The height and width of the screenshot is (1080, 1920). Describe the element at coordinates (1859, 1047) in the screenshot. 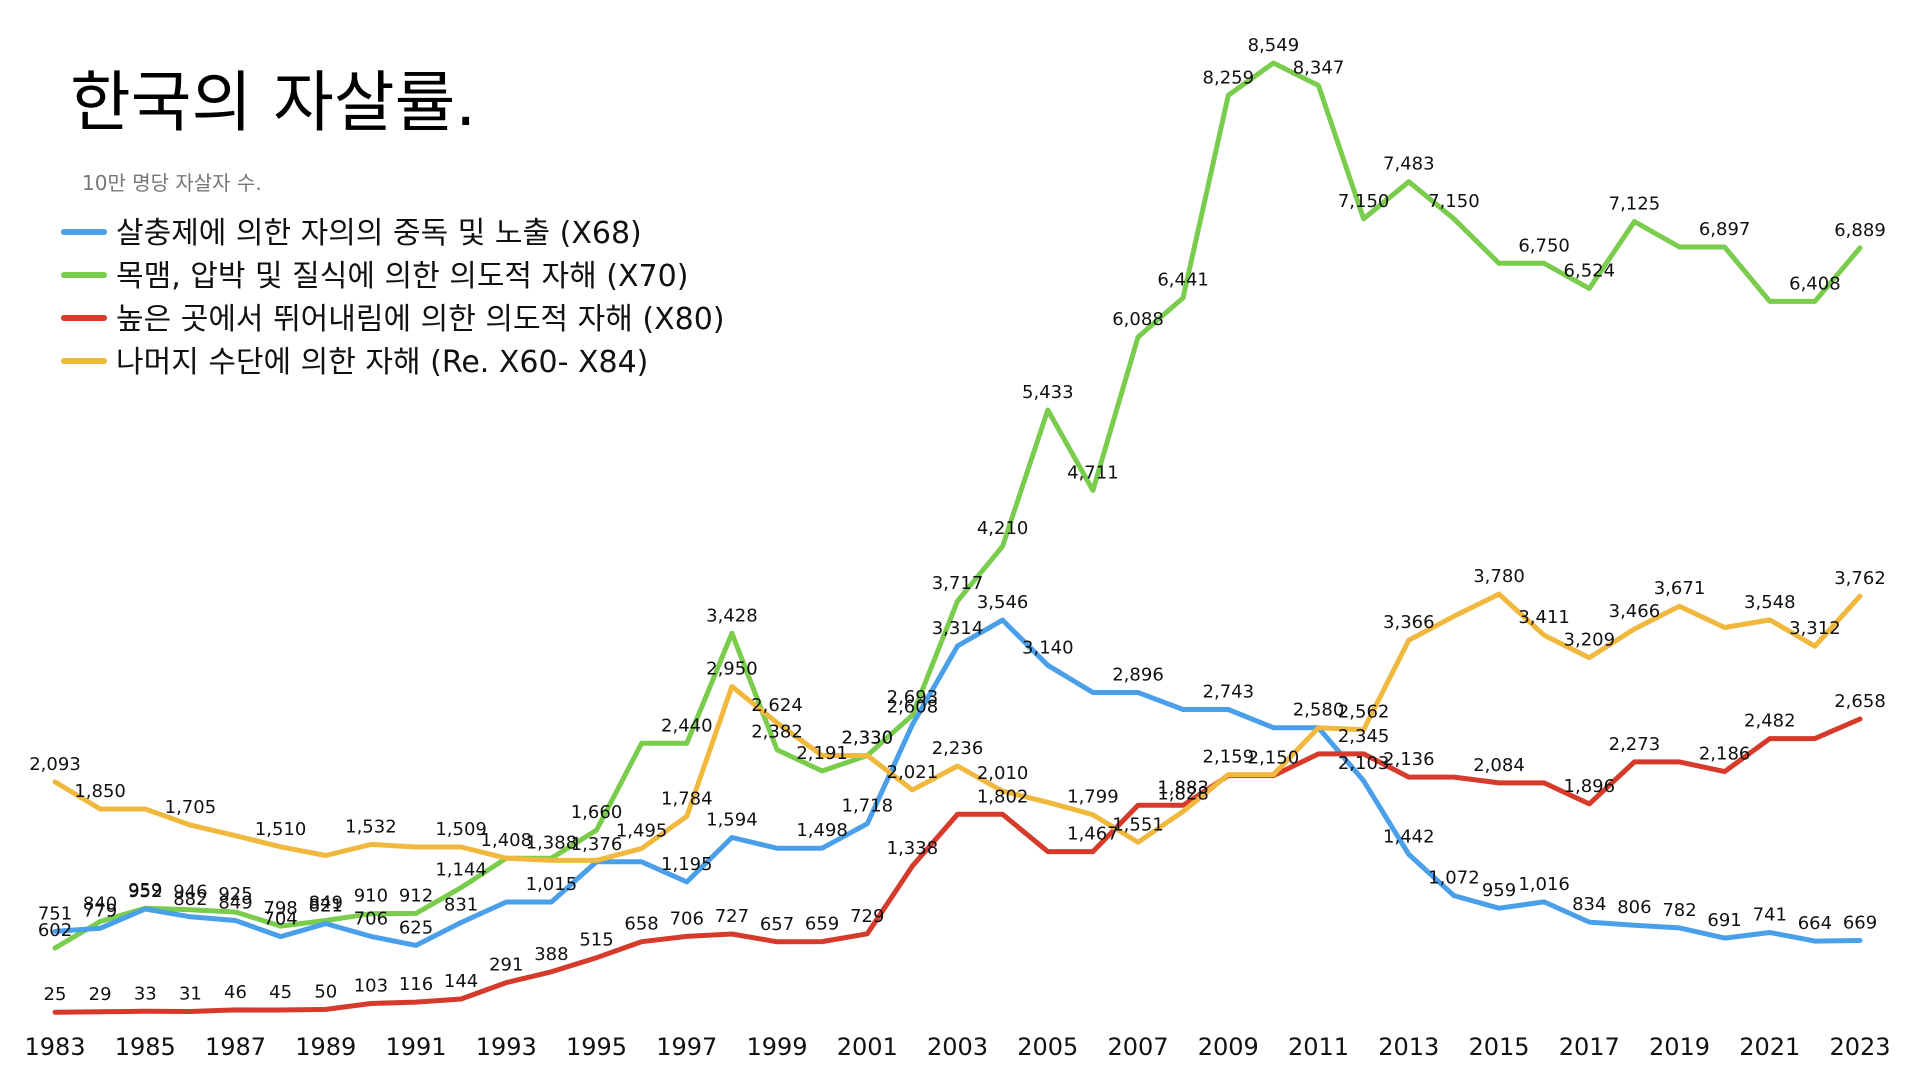

I see `x-tick-label: 2023` at that location.